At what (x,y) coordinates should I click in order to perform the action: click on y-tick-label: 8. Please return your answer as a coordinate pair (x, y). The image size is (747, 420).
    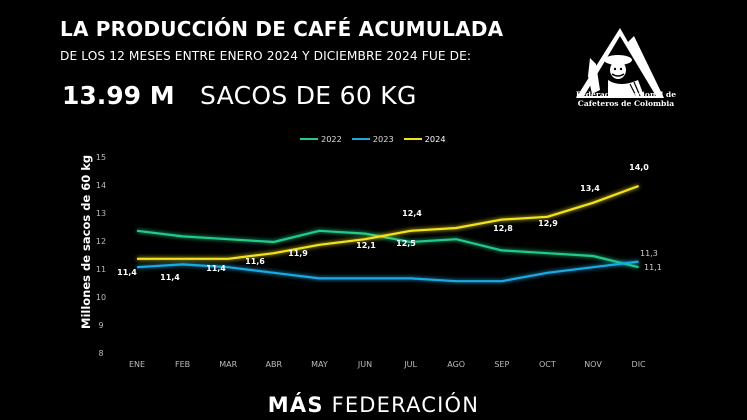
    Looking at the image, I should click on (101, 353).